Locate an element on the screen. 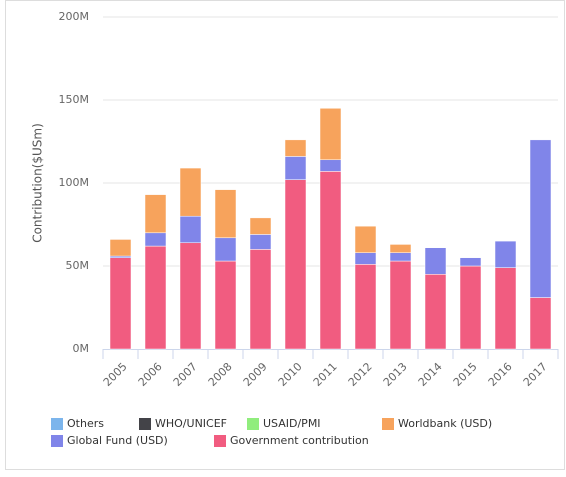 This screenshot has height=477, width=566. y-tick-label: 150M is located at coordinates (74, 99).